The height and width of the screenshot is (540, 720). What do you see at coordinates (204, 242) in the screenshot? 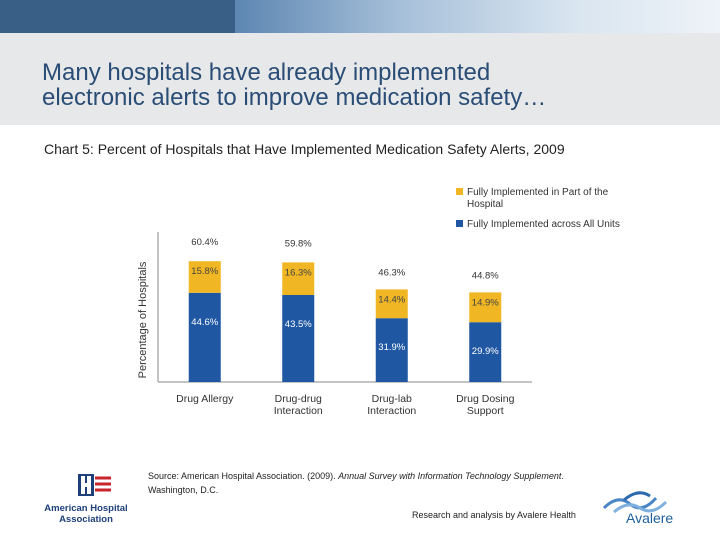
I see `data-label-total: 60.4%` at bounding box center [204, 242].